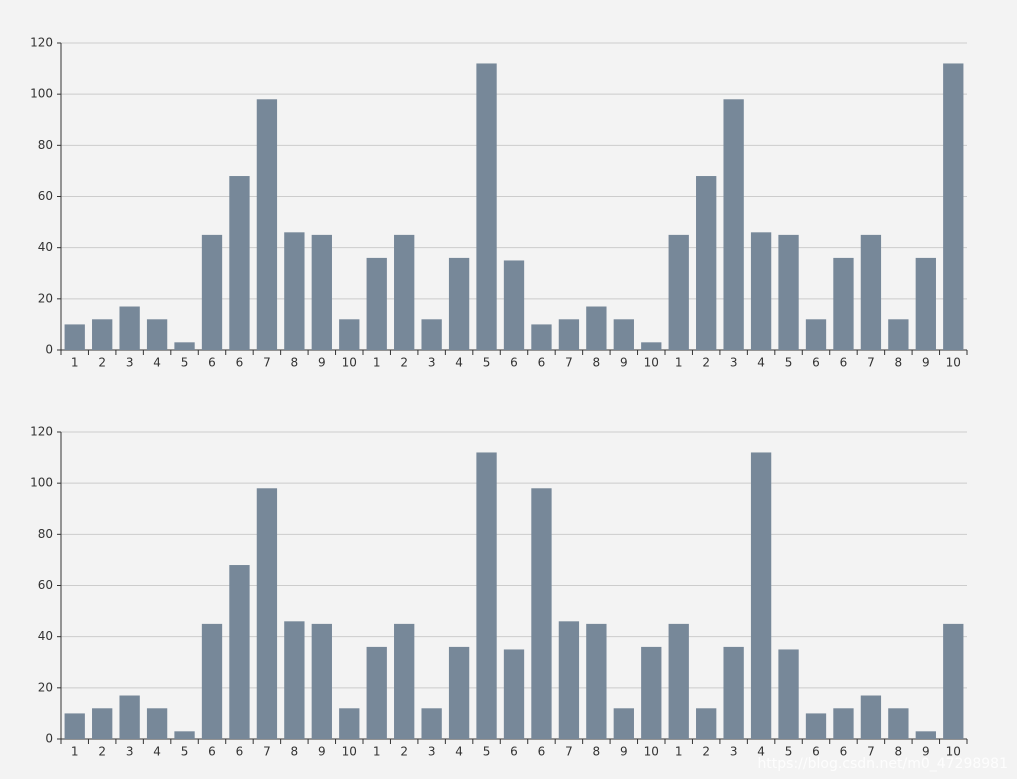 The height and width of the screenshot is (779, 1017). Describe the element at coordinates (49, 739) in the screenshot. I see `y-tick-label: 0` at that location.